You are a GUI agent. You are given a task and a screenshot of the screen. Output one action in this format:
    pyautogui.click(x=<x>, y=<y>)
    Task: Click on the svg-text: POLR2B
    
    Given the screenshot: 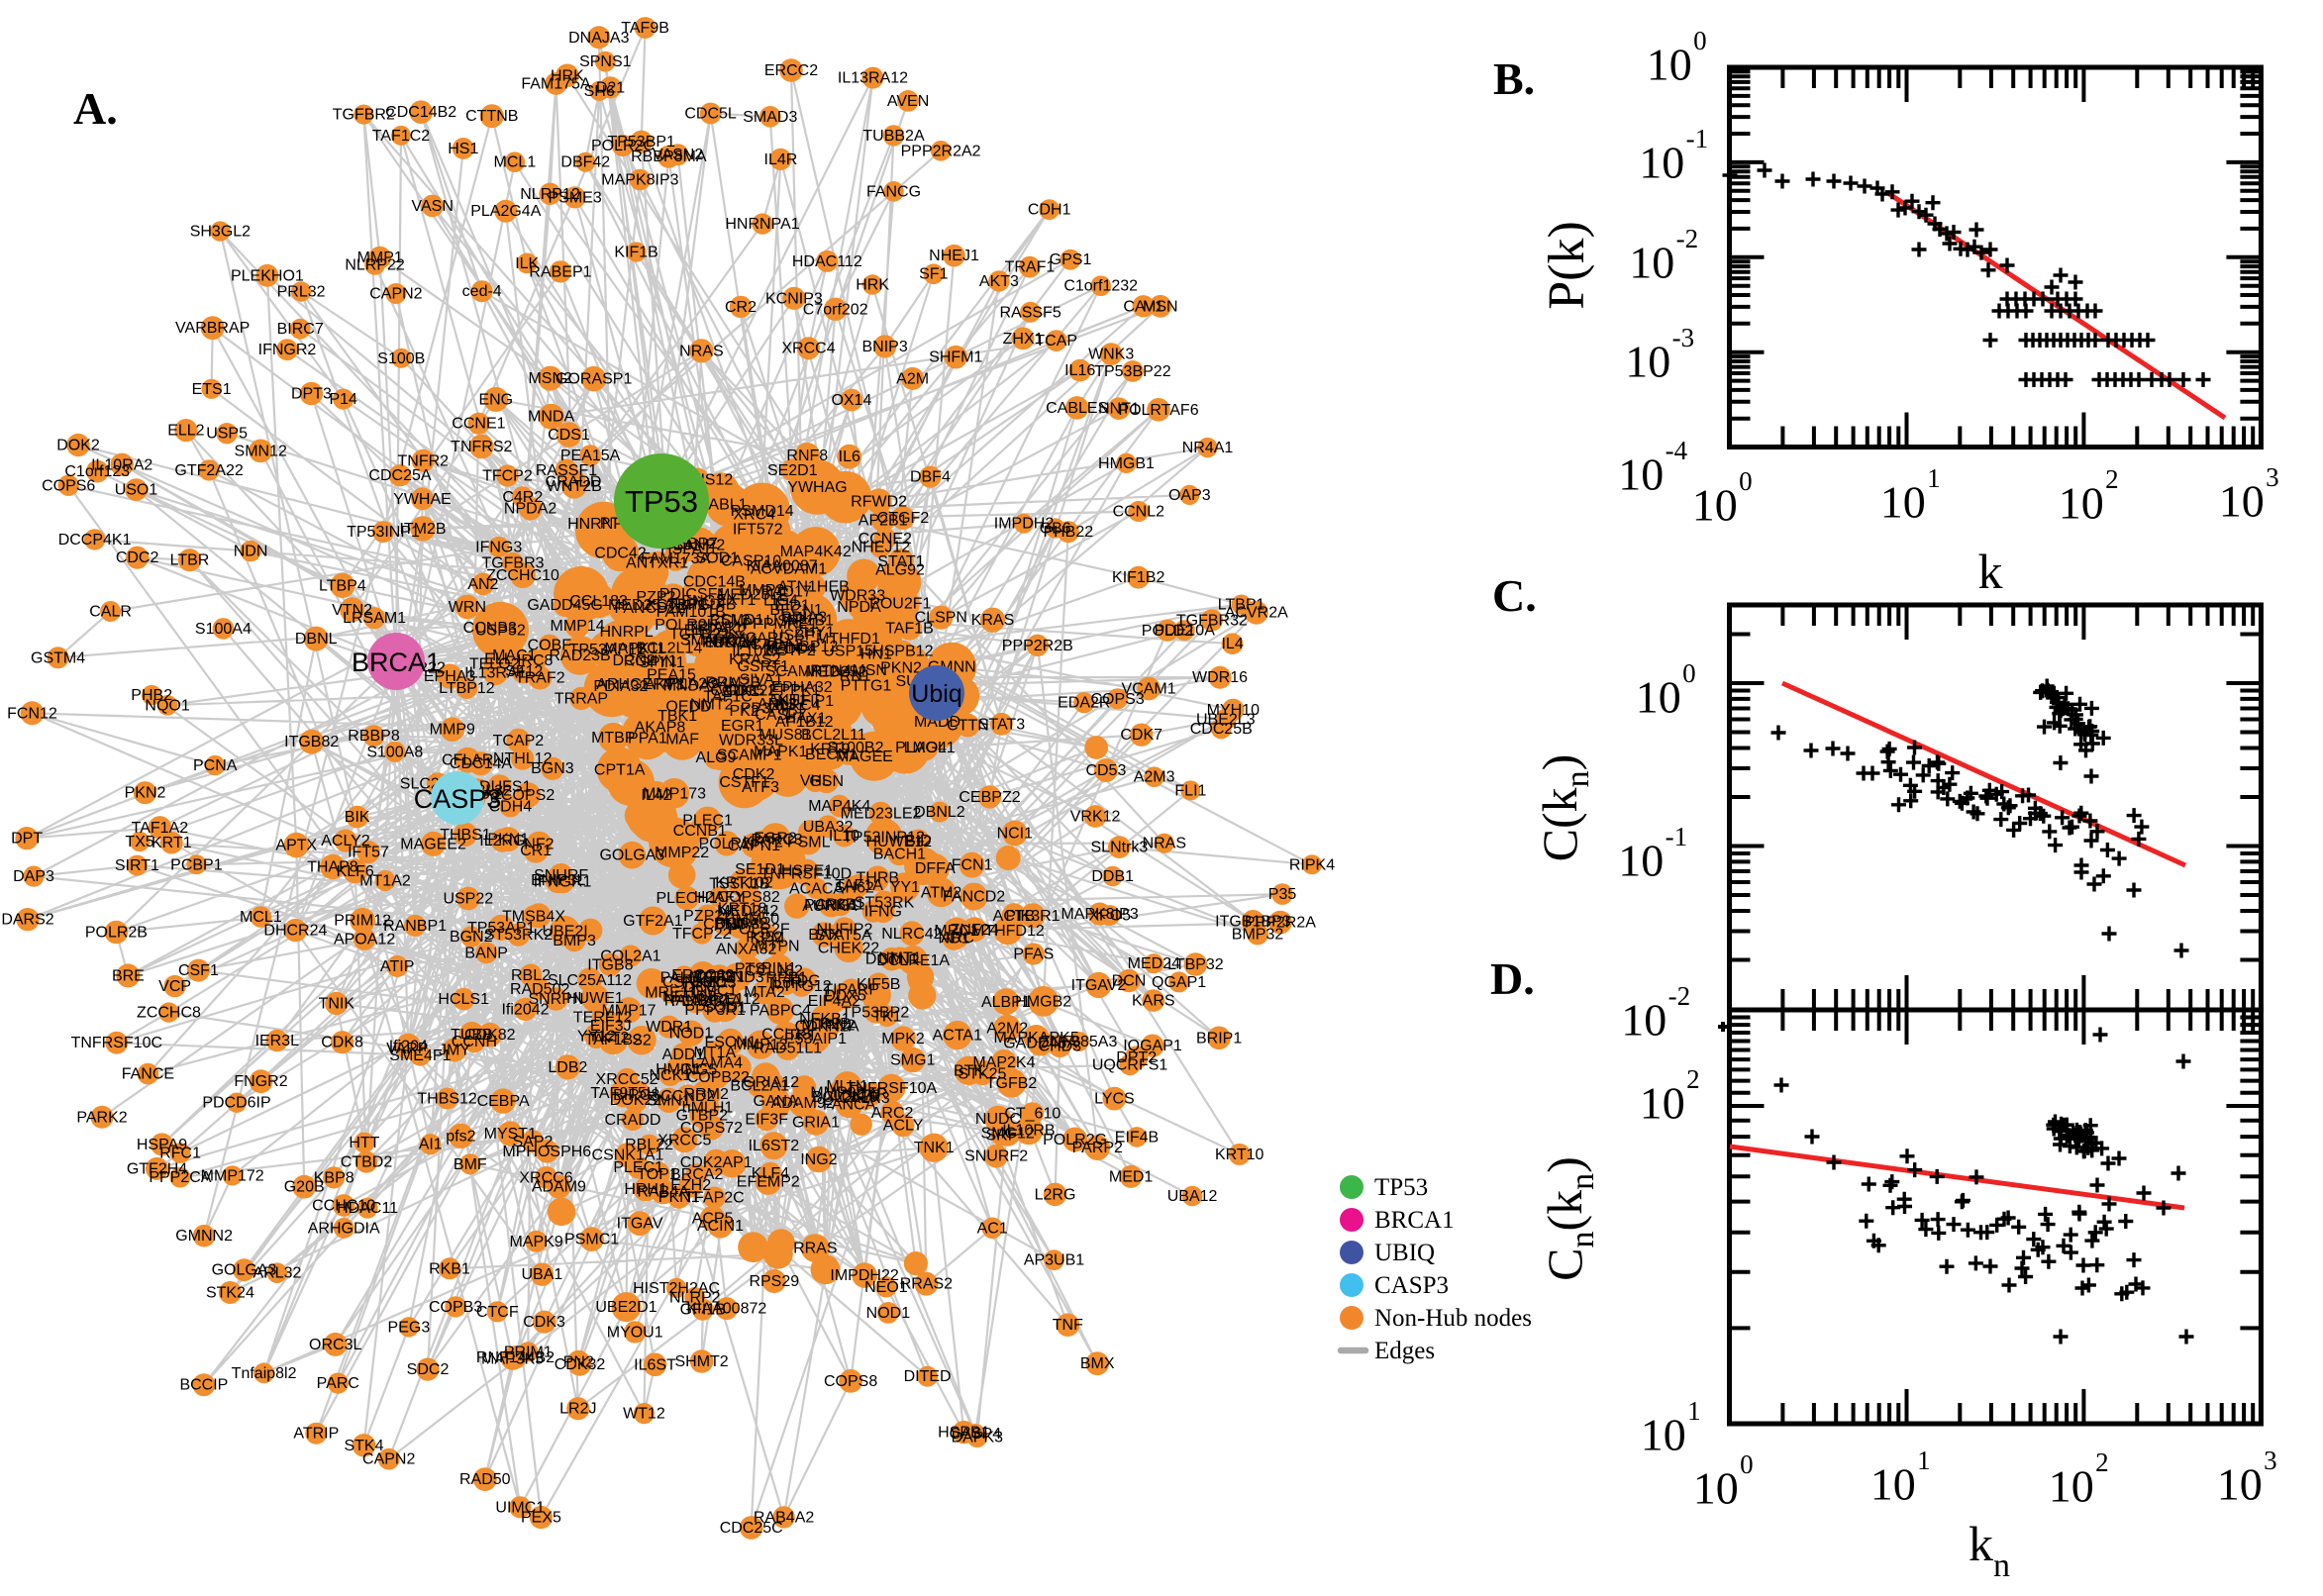 What is the action you would take?
    pyautogui.click(x=117, y=933)
    